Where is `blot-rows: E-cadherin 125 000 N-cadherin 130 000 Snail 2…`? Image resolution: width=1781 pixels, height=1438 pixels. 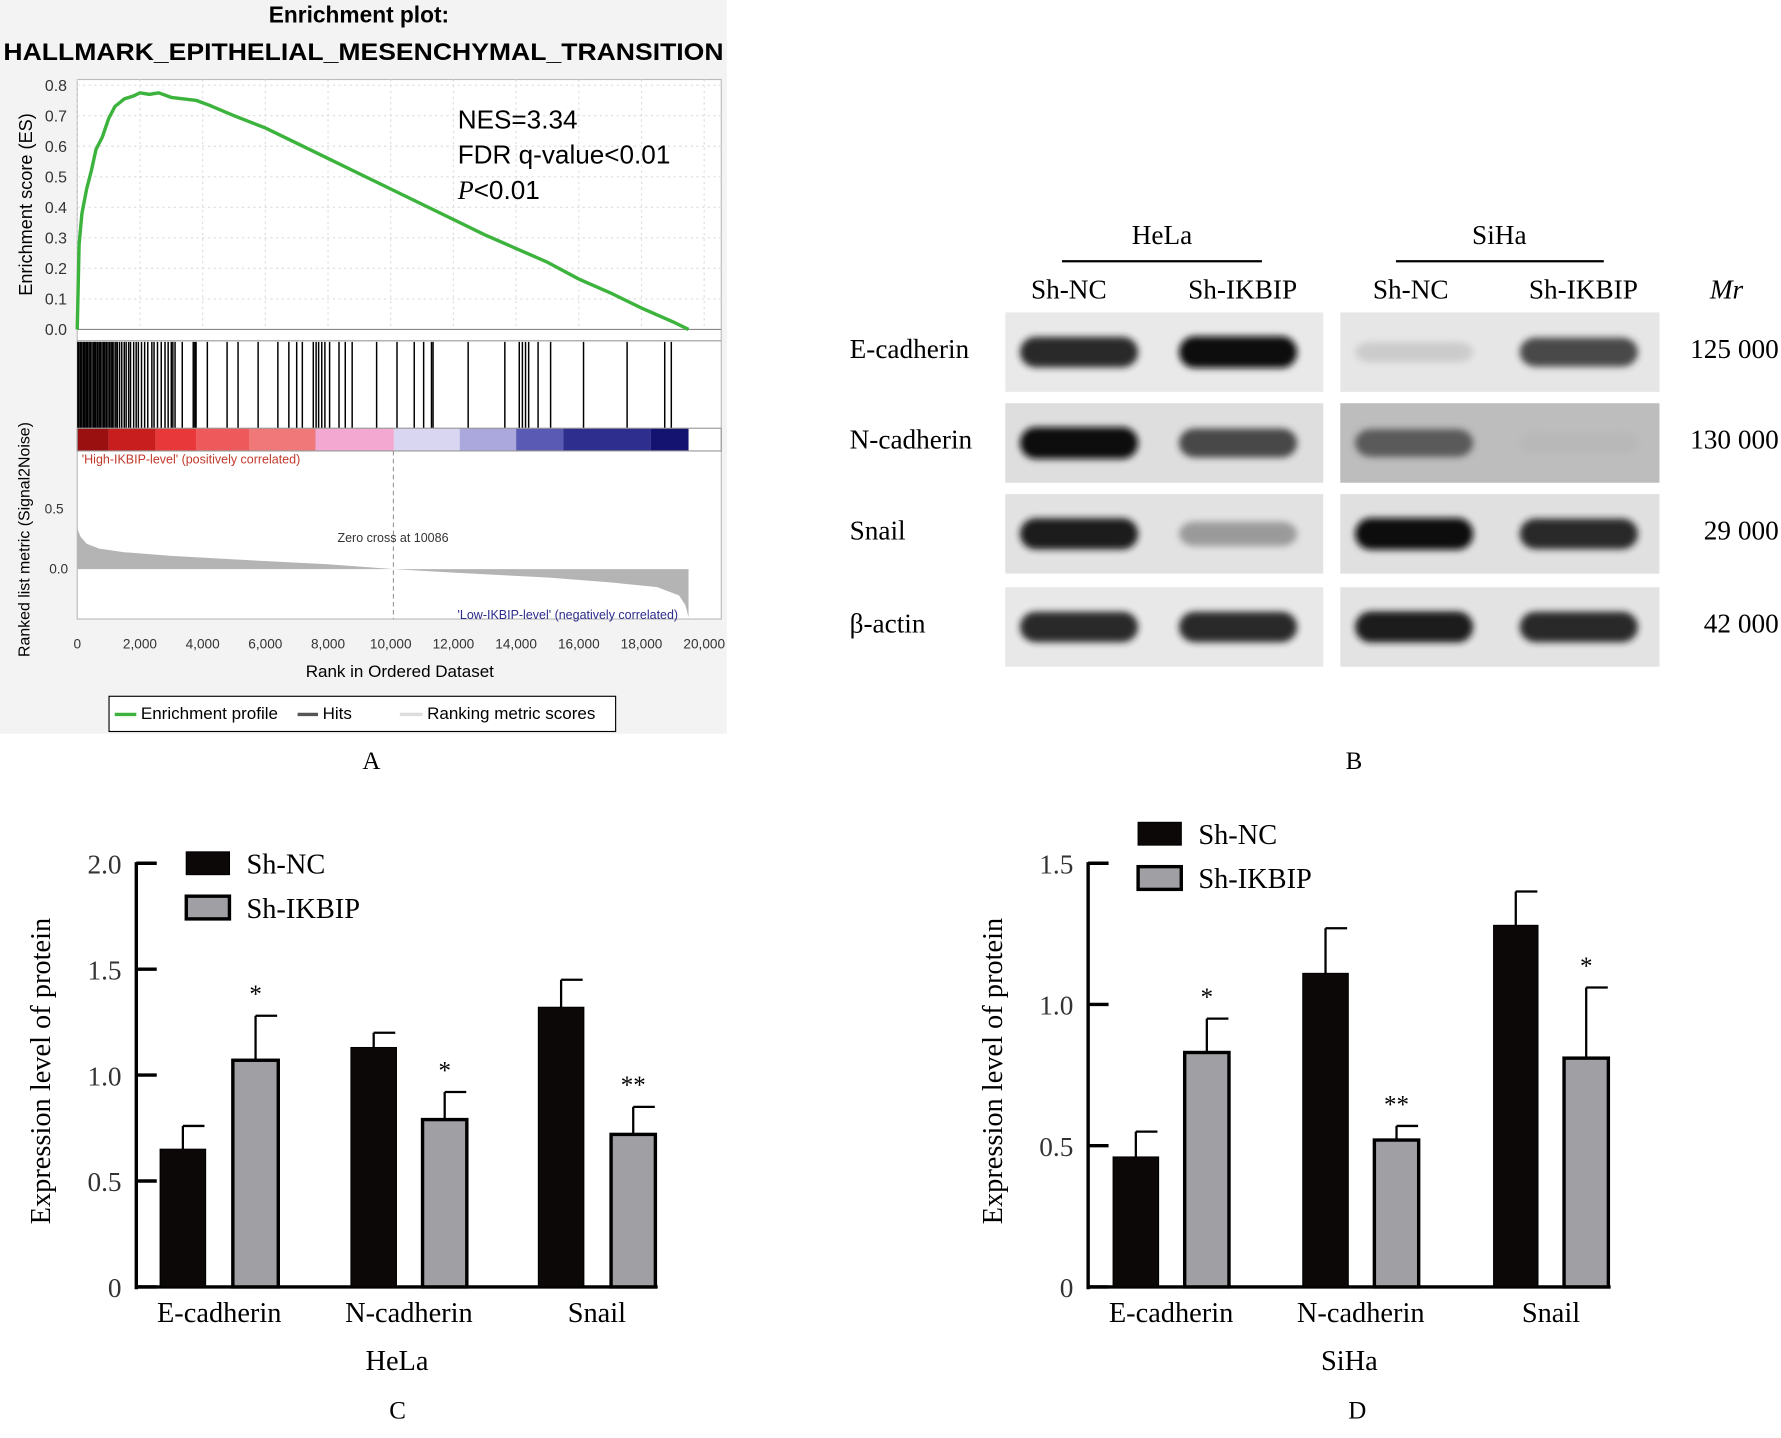
blot-rows: E-cadherin 125 000 N-cadherin 130 000 Snail 2… is located at coordinates (1314, 489).